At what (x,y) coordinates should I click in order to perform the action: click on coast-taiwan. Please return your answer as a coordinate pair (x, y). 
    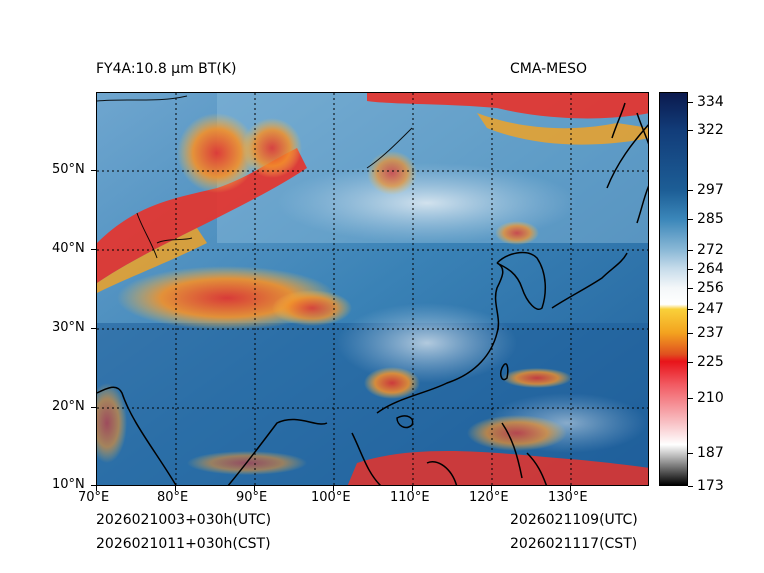
    Looking at the image, I should click on (504, 372).